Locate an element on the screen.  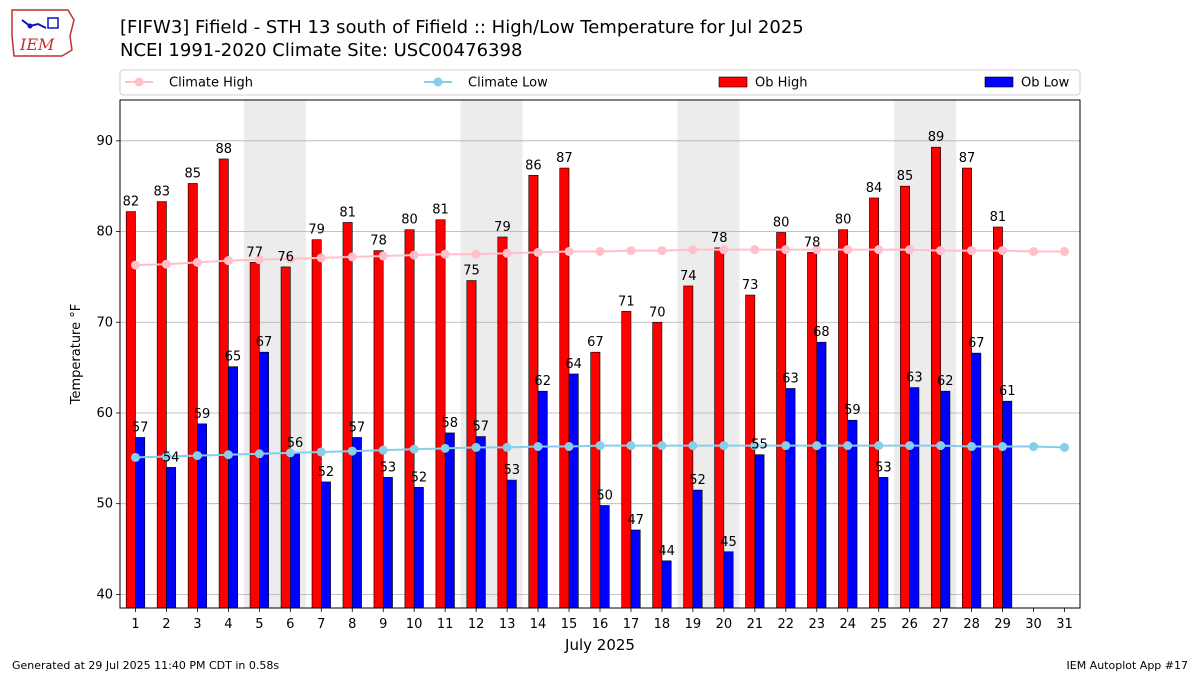
app-note: IEM Autoplot App #17 is located at coordinates (1127, 665).